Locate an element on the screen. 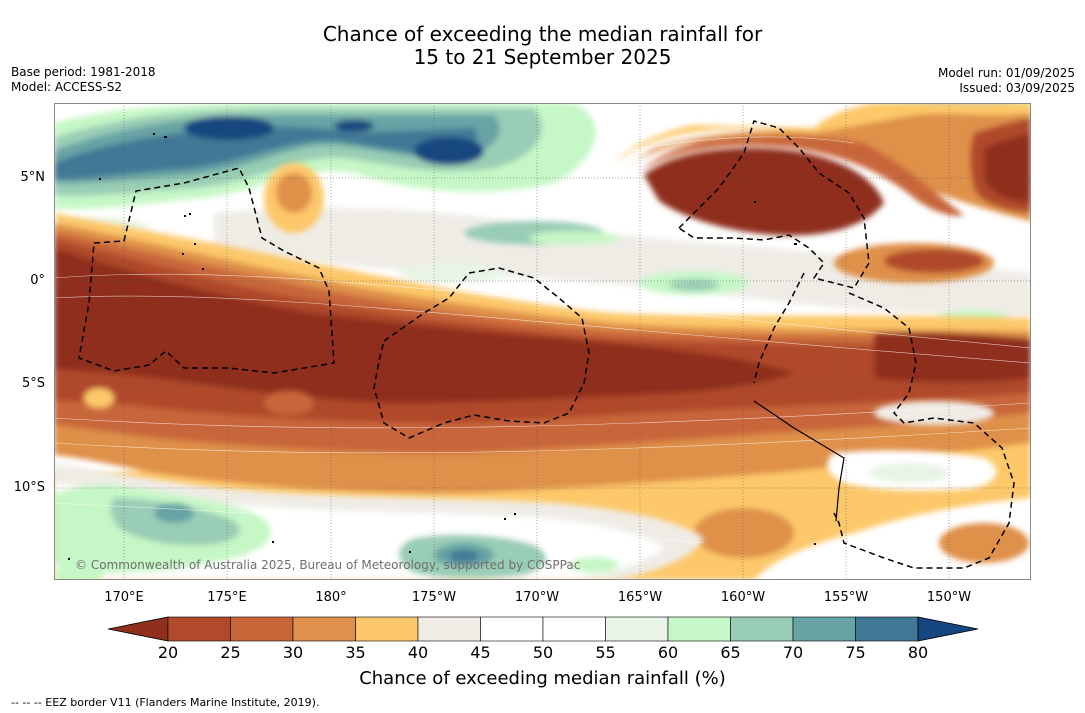 Image resolution: width=1085 pixels, height=713 pixels. colorbar-tick-label: 45 is located at coordinates (480, 652).